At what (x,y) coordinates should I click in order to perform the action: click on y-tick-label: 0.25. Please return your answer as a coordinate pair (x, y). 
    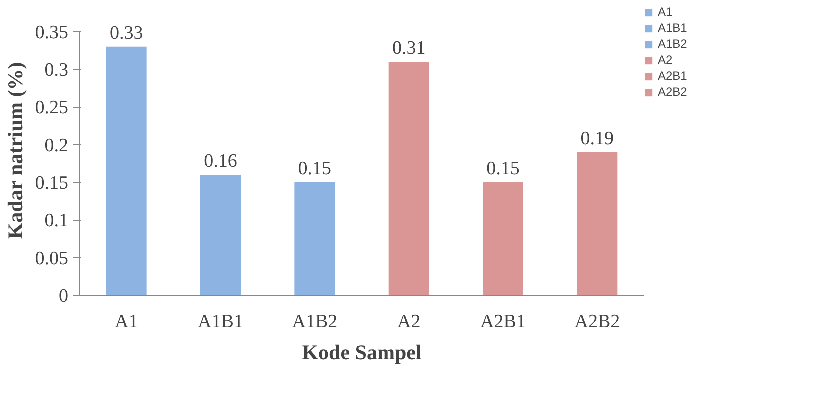
    Looking at the image, I should click on (51, 108).